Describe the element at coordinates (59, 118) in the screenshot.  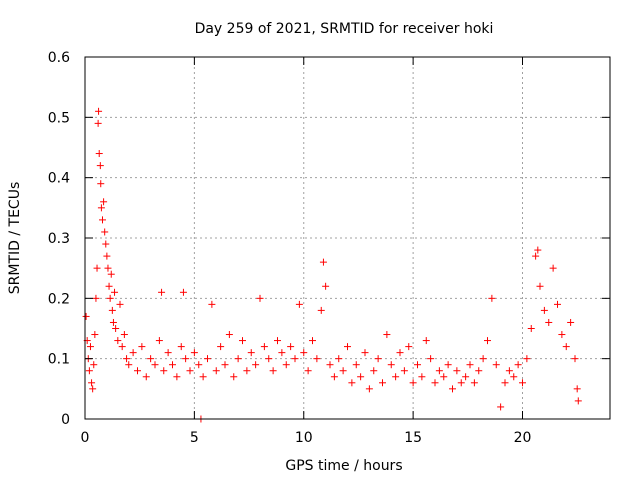
I see `y-tick-label: 0.5` at that location.